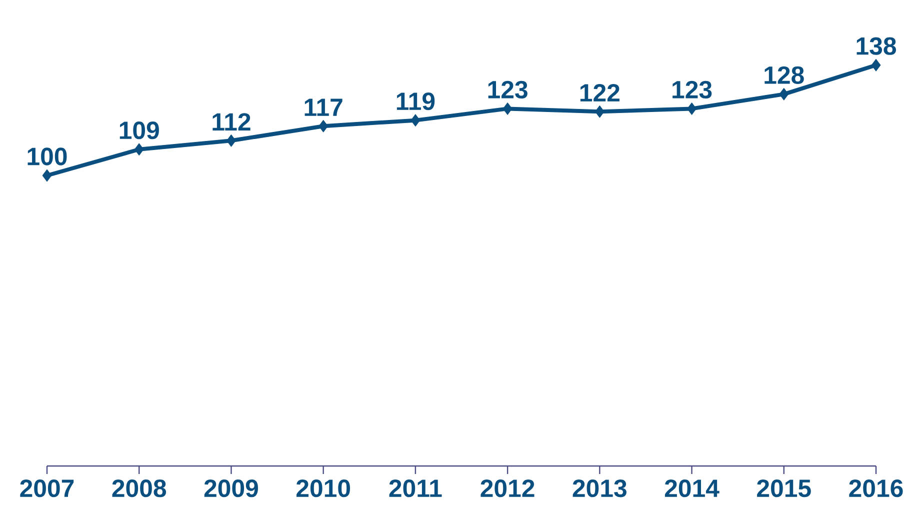 The width and height of the screenshot is (907, 528). I want to click on data-label: 117, so click(323, 107).